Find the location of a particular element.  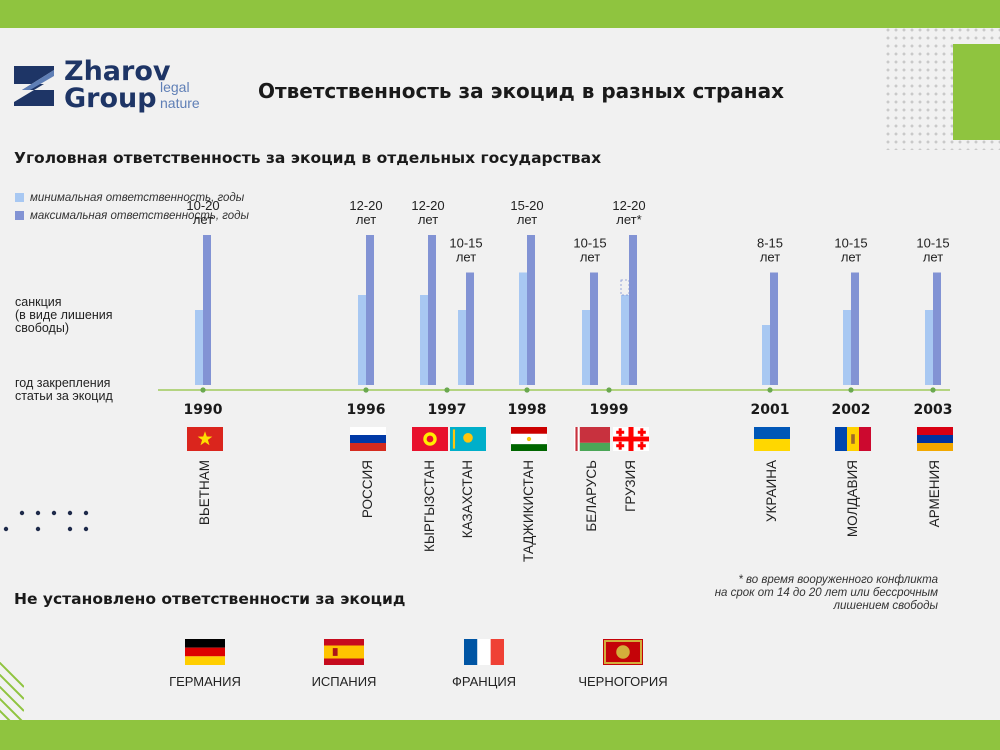

row-label-sanction: санкция (в виде лишения свободы) is located at coordinates (64, 315).